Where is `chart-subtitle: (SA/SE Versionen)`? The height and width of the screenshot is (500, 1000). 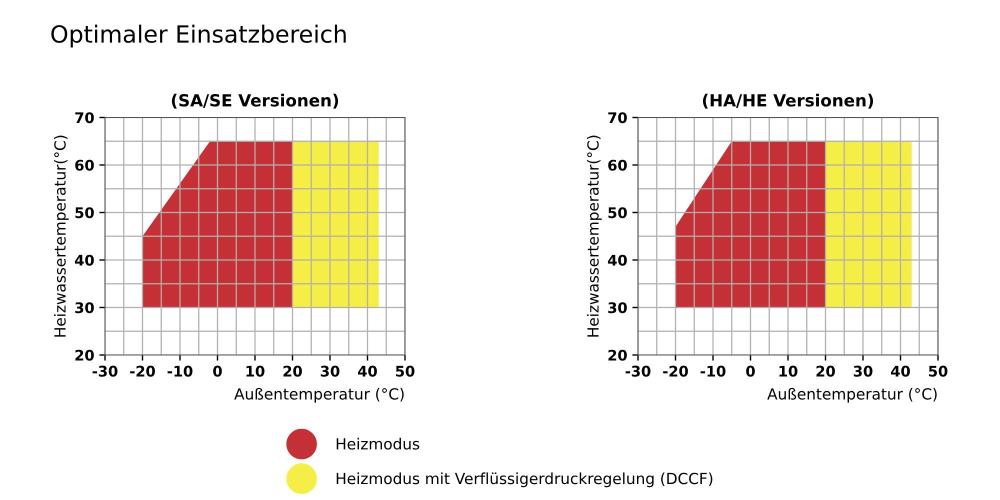
chart-subtitle: (SA/SE Versionen) is located at coordinates (255, 101).